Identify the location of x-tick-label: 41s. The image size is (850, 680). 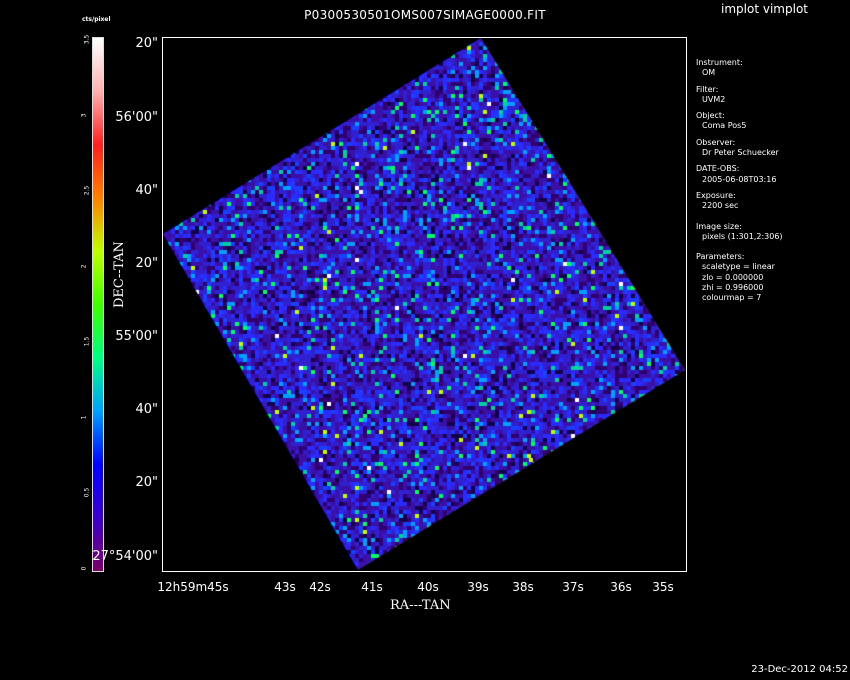
(372, 587).